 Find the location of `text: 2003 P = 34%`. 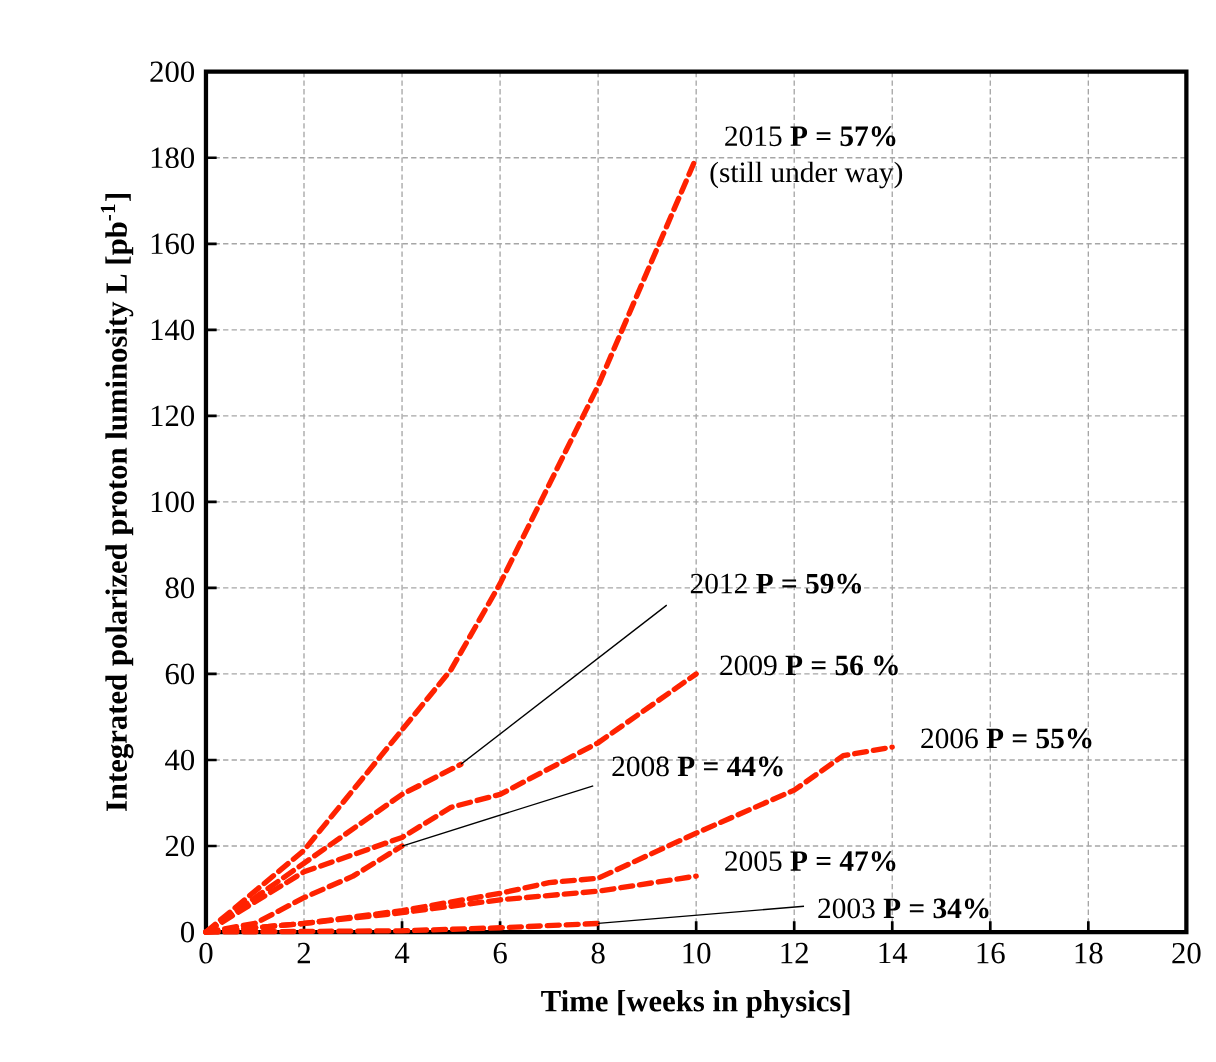

text: 2003 P = 34% is located at coordinates (903, 908).